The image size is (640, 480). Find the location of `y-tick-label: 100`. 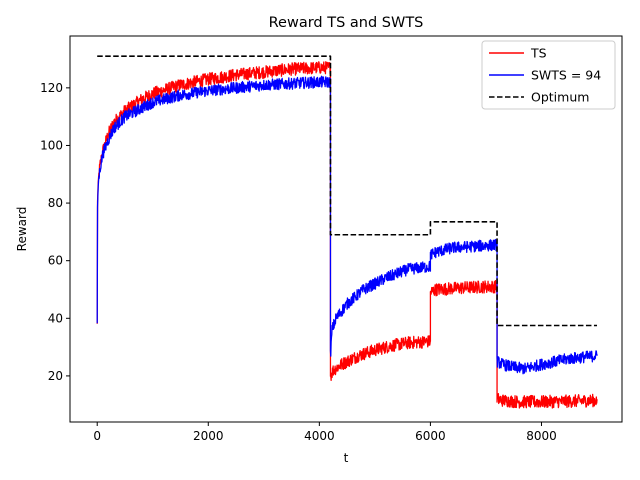

y-tick-label: 100 is located at coordinates (51, 145).